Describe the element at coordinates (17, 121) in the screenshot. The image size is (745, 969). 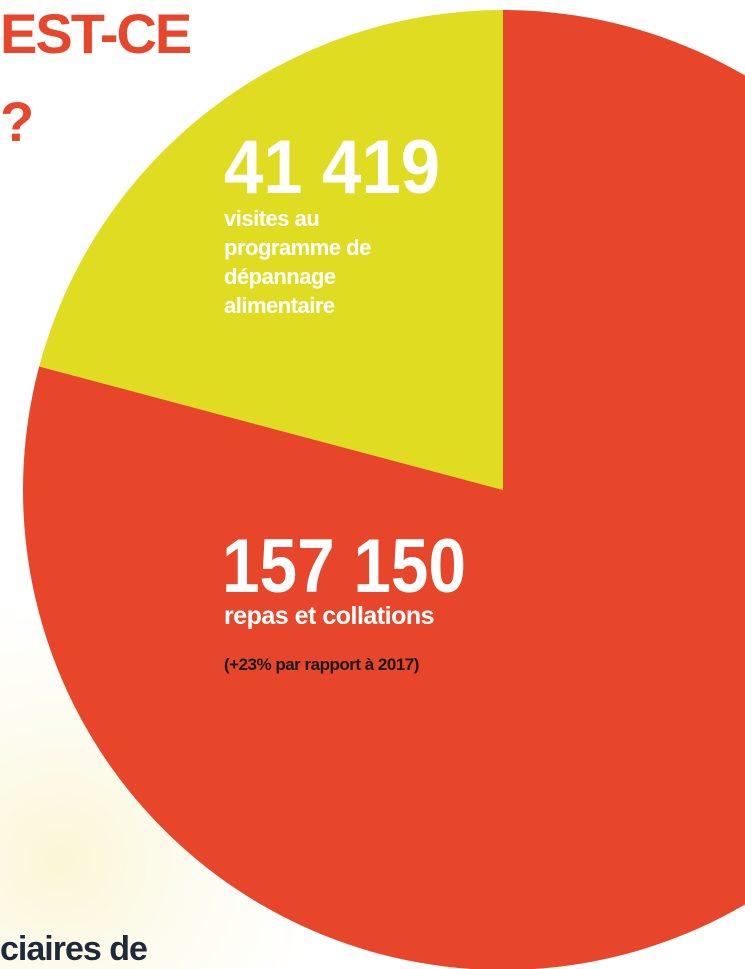
I see `title-line: ?` at that location.